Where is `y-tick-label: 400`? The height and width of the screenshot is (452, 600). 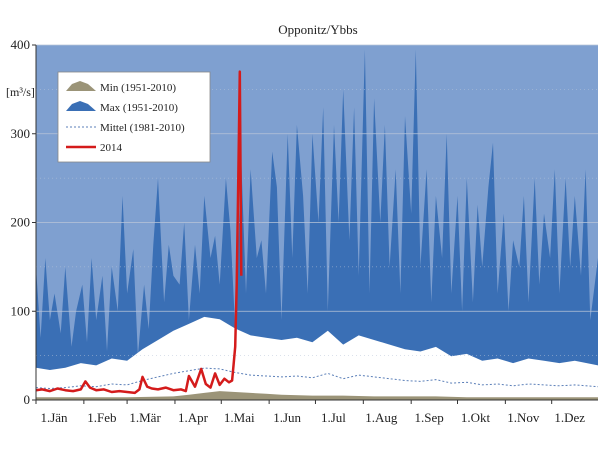
y-tick-label: 400 is located at coordinates (21, 44).